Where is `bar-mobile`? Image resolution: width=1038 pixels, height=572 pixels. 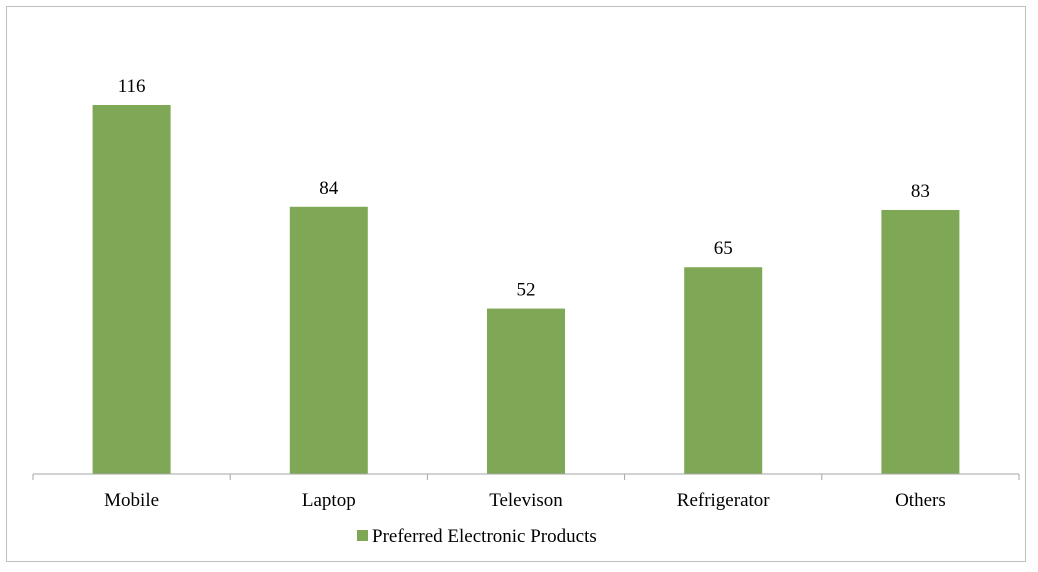 bar-mobile is located at coordinates (131, 289).